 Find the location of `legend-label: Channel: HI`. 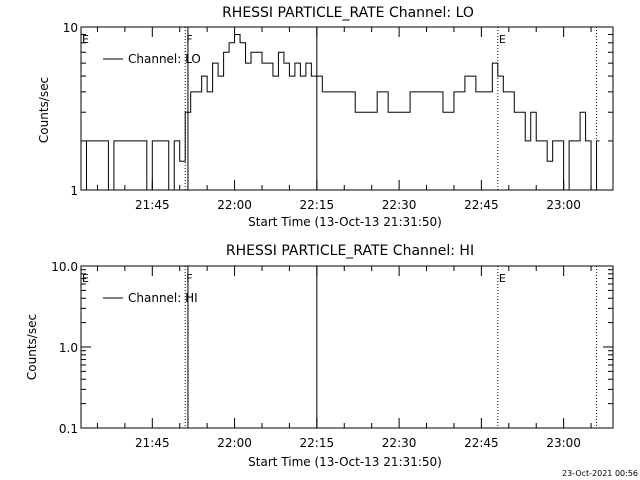

legend-label: Channel: HI is located at coordinates (163, 298).